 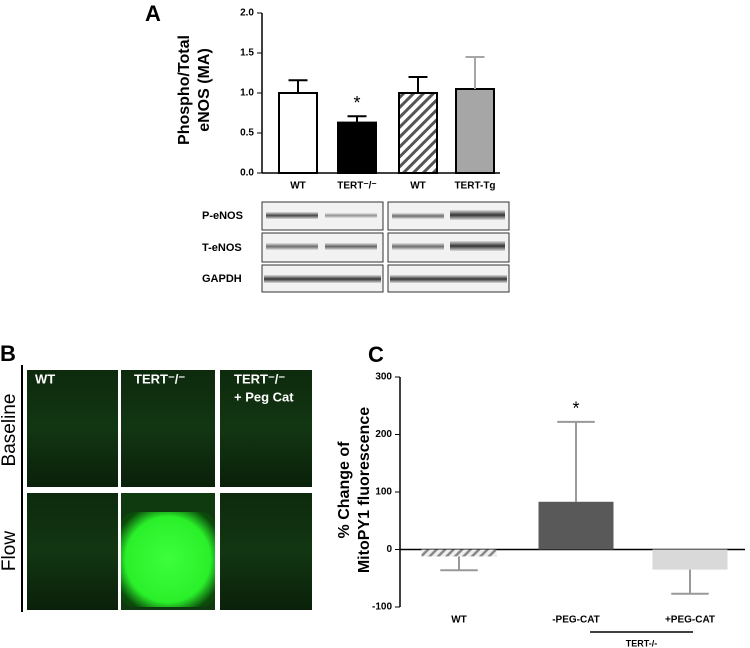 I want to click on y-tick-label: 100, so click(x=383, y=492).